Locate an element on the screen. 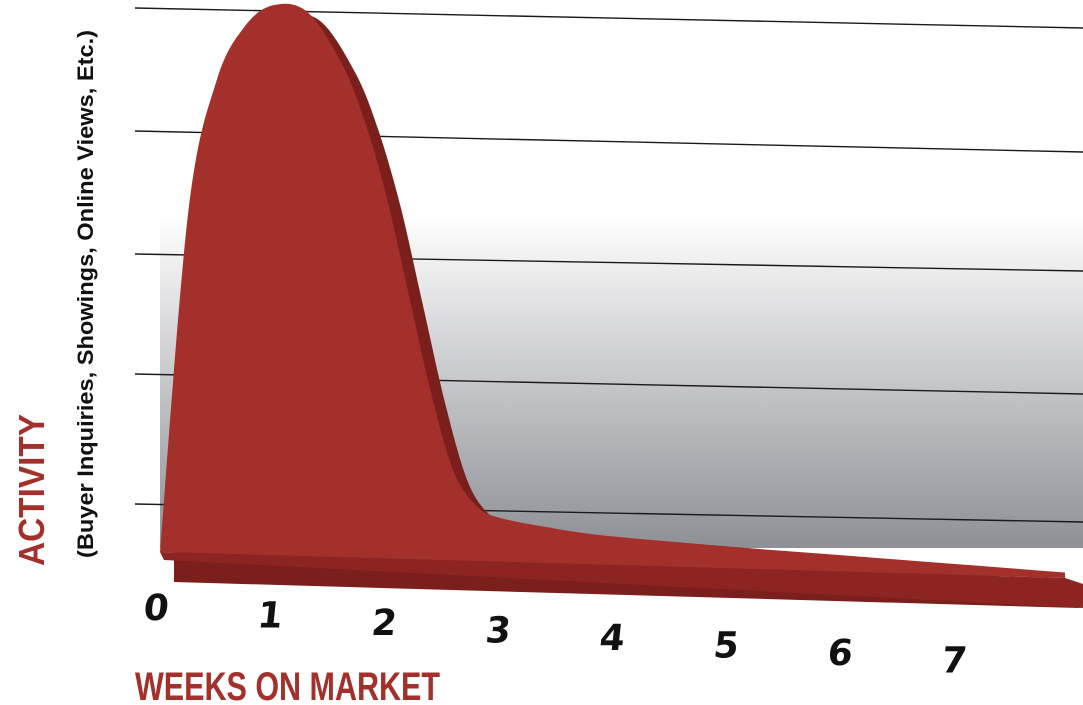 This screenshot has height=705, width=1083. x-tick-label-6: 6 is located at coordinates (840, 653).